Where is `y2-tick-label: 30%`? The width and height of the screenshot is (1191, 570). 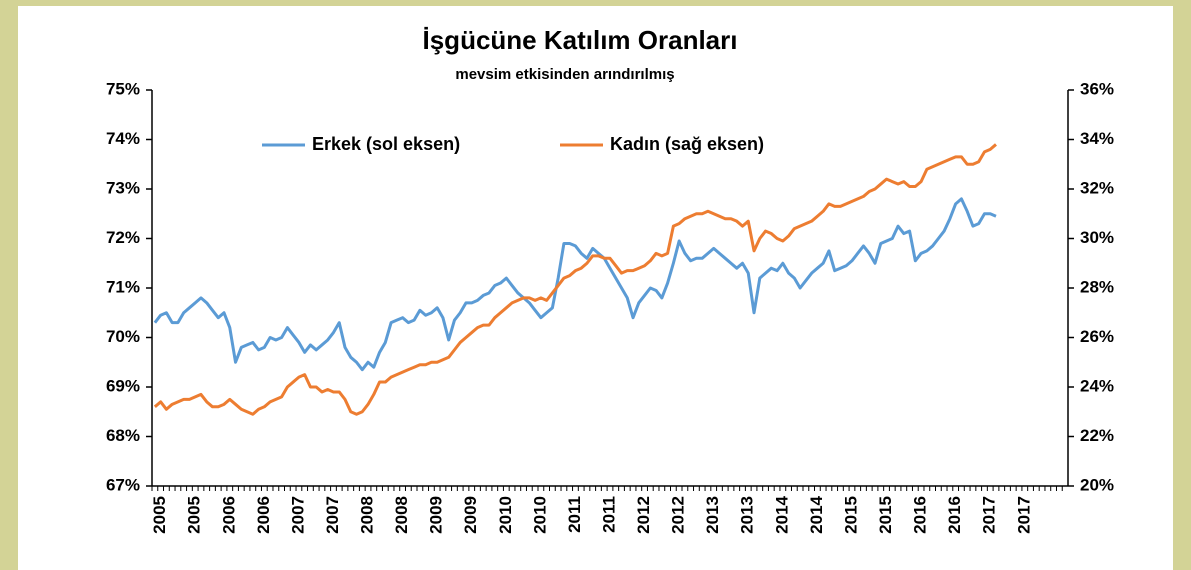
y2-tick-label: 30% is located at coordinates (1097, 237).